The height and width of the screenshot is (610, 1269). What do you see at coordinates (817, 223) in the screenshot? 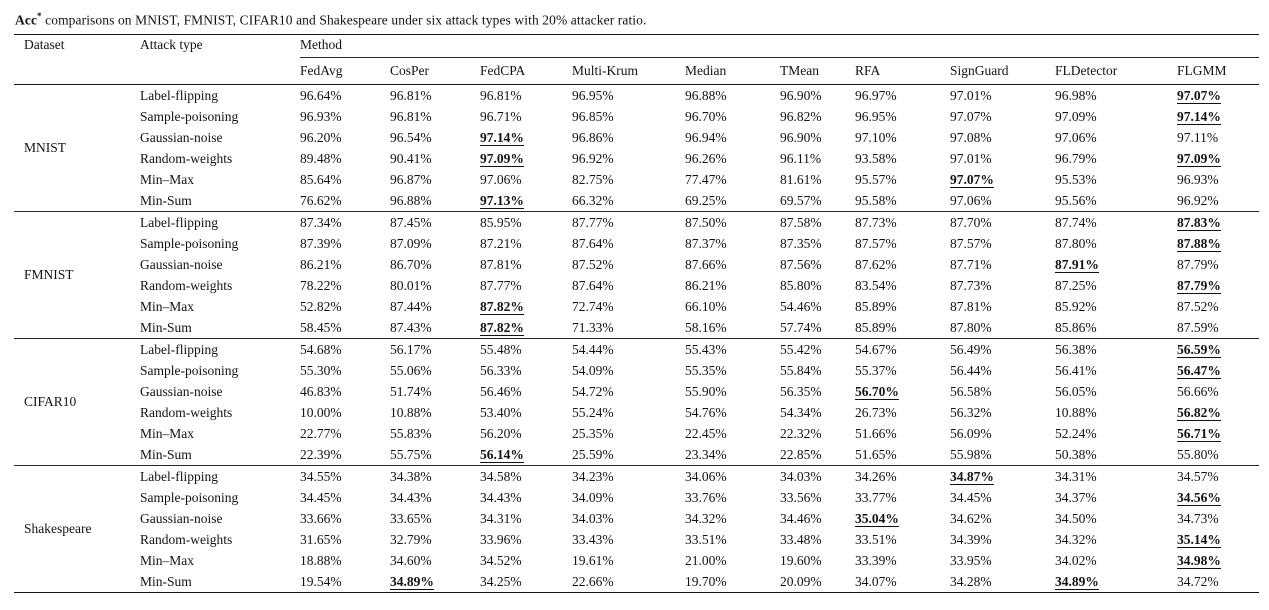
I see `value-cell: 87.58%` at bounding box center [817, 223].